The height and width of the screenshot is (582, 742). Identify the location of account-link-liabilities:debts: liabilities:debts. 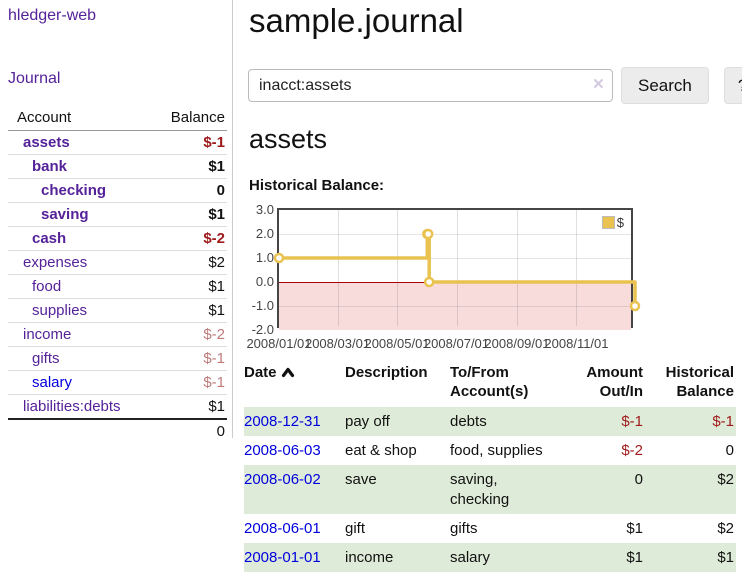
(72, 406).